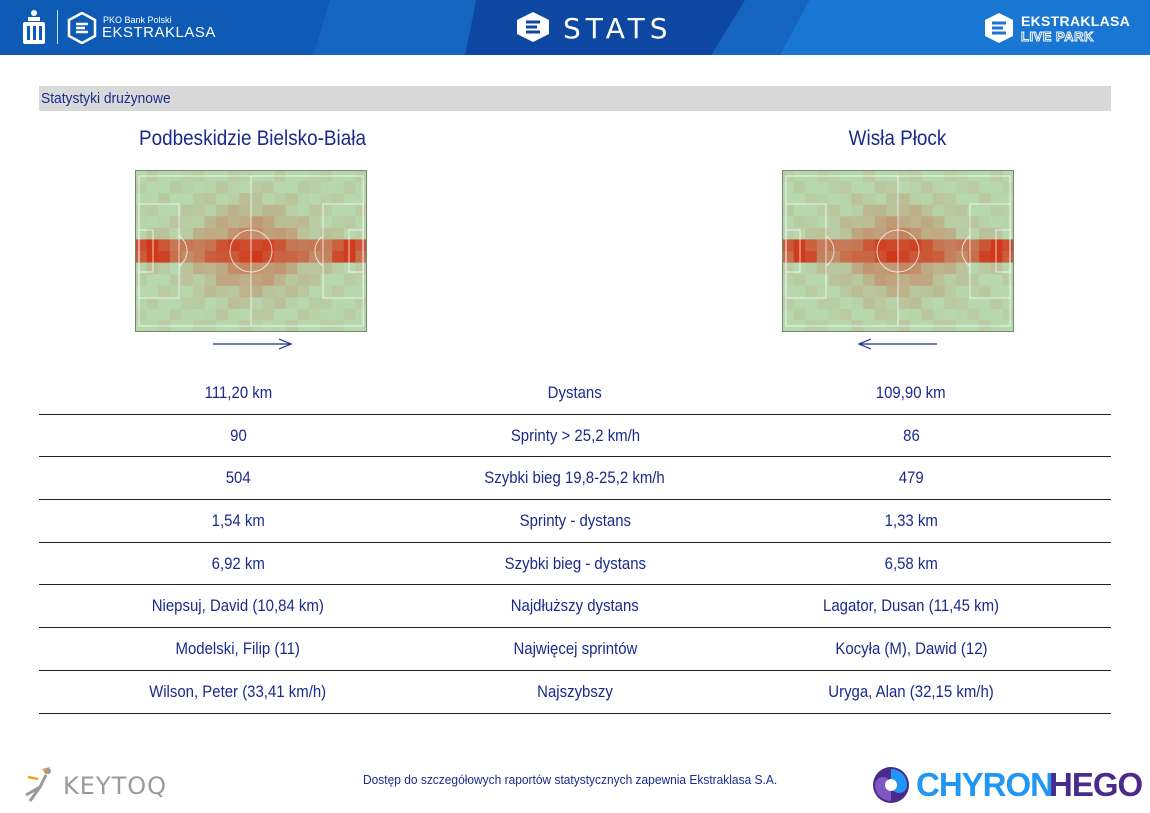 Image resolution: width=1150 pixels, height=813 pixels. What do you see at coordinates (985, 784) in the screenshot?
I see `chyronhego-logo-text-part1: CHYRON` at bounding box center [985, 784].